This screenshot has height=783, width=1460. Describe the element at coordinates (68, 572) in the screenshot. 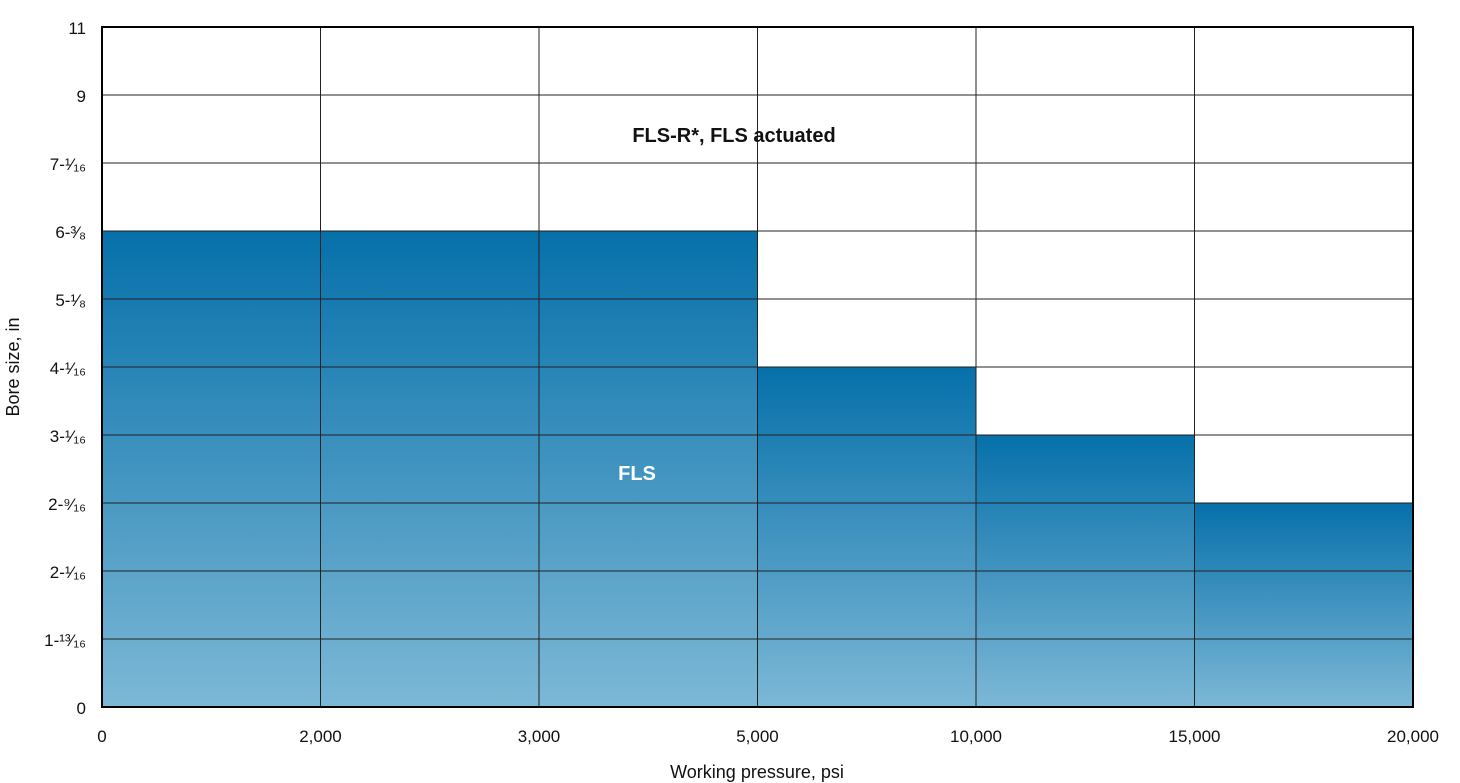

I see `y-tick-label: 2-¹⁄₁₆` at that location.